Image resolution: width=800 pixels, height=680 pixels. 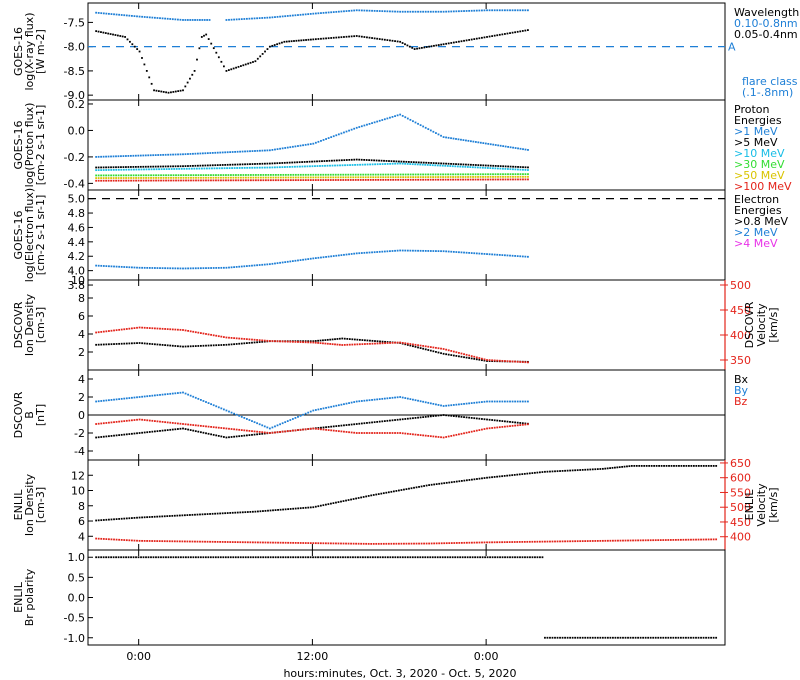 What do you see at coordinates (81, 397) in the screenshot?
I see `y-tick-label: 2` at bounding box center [81, 397].